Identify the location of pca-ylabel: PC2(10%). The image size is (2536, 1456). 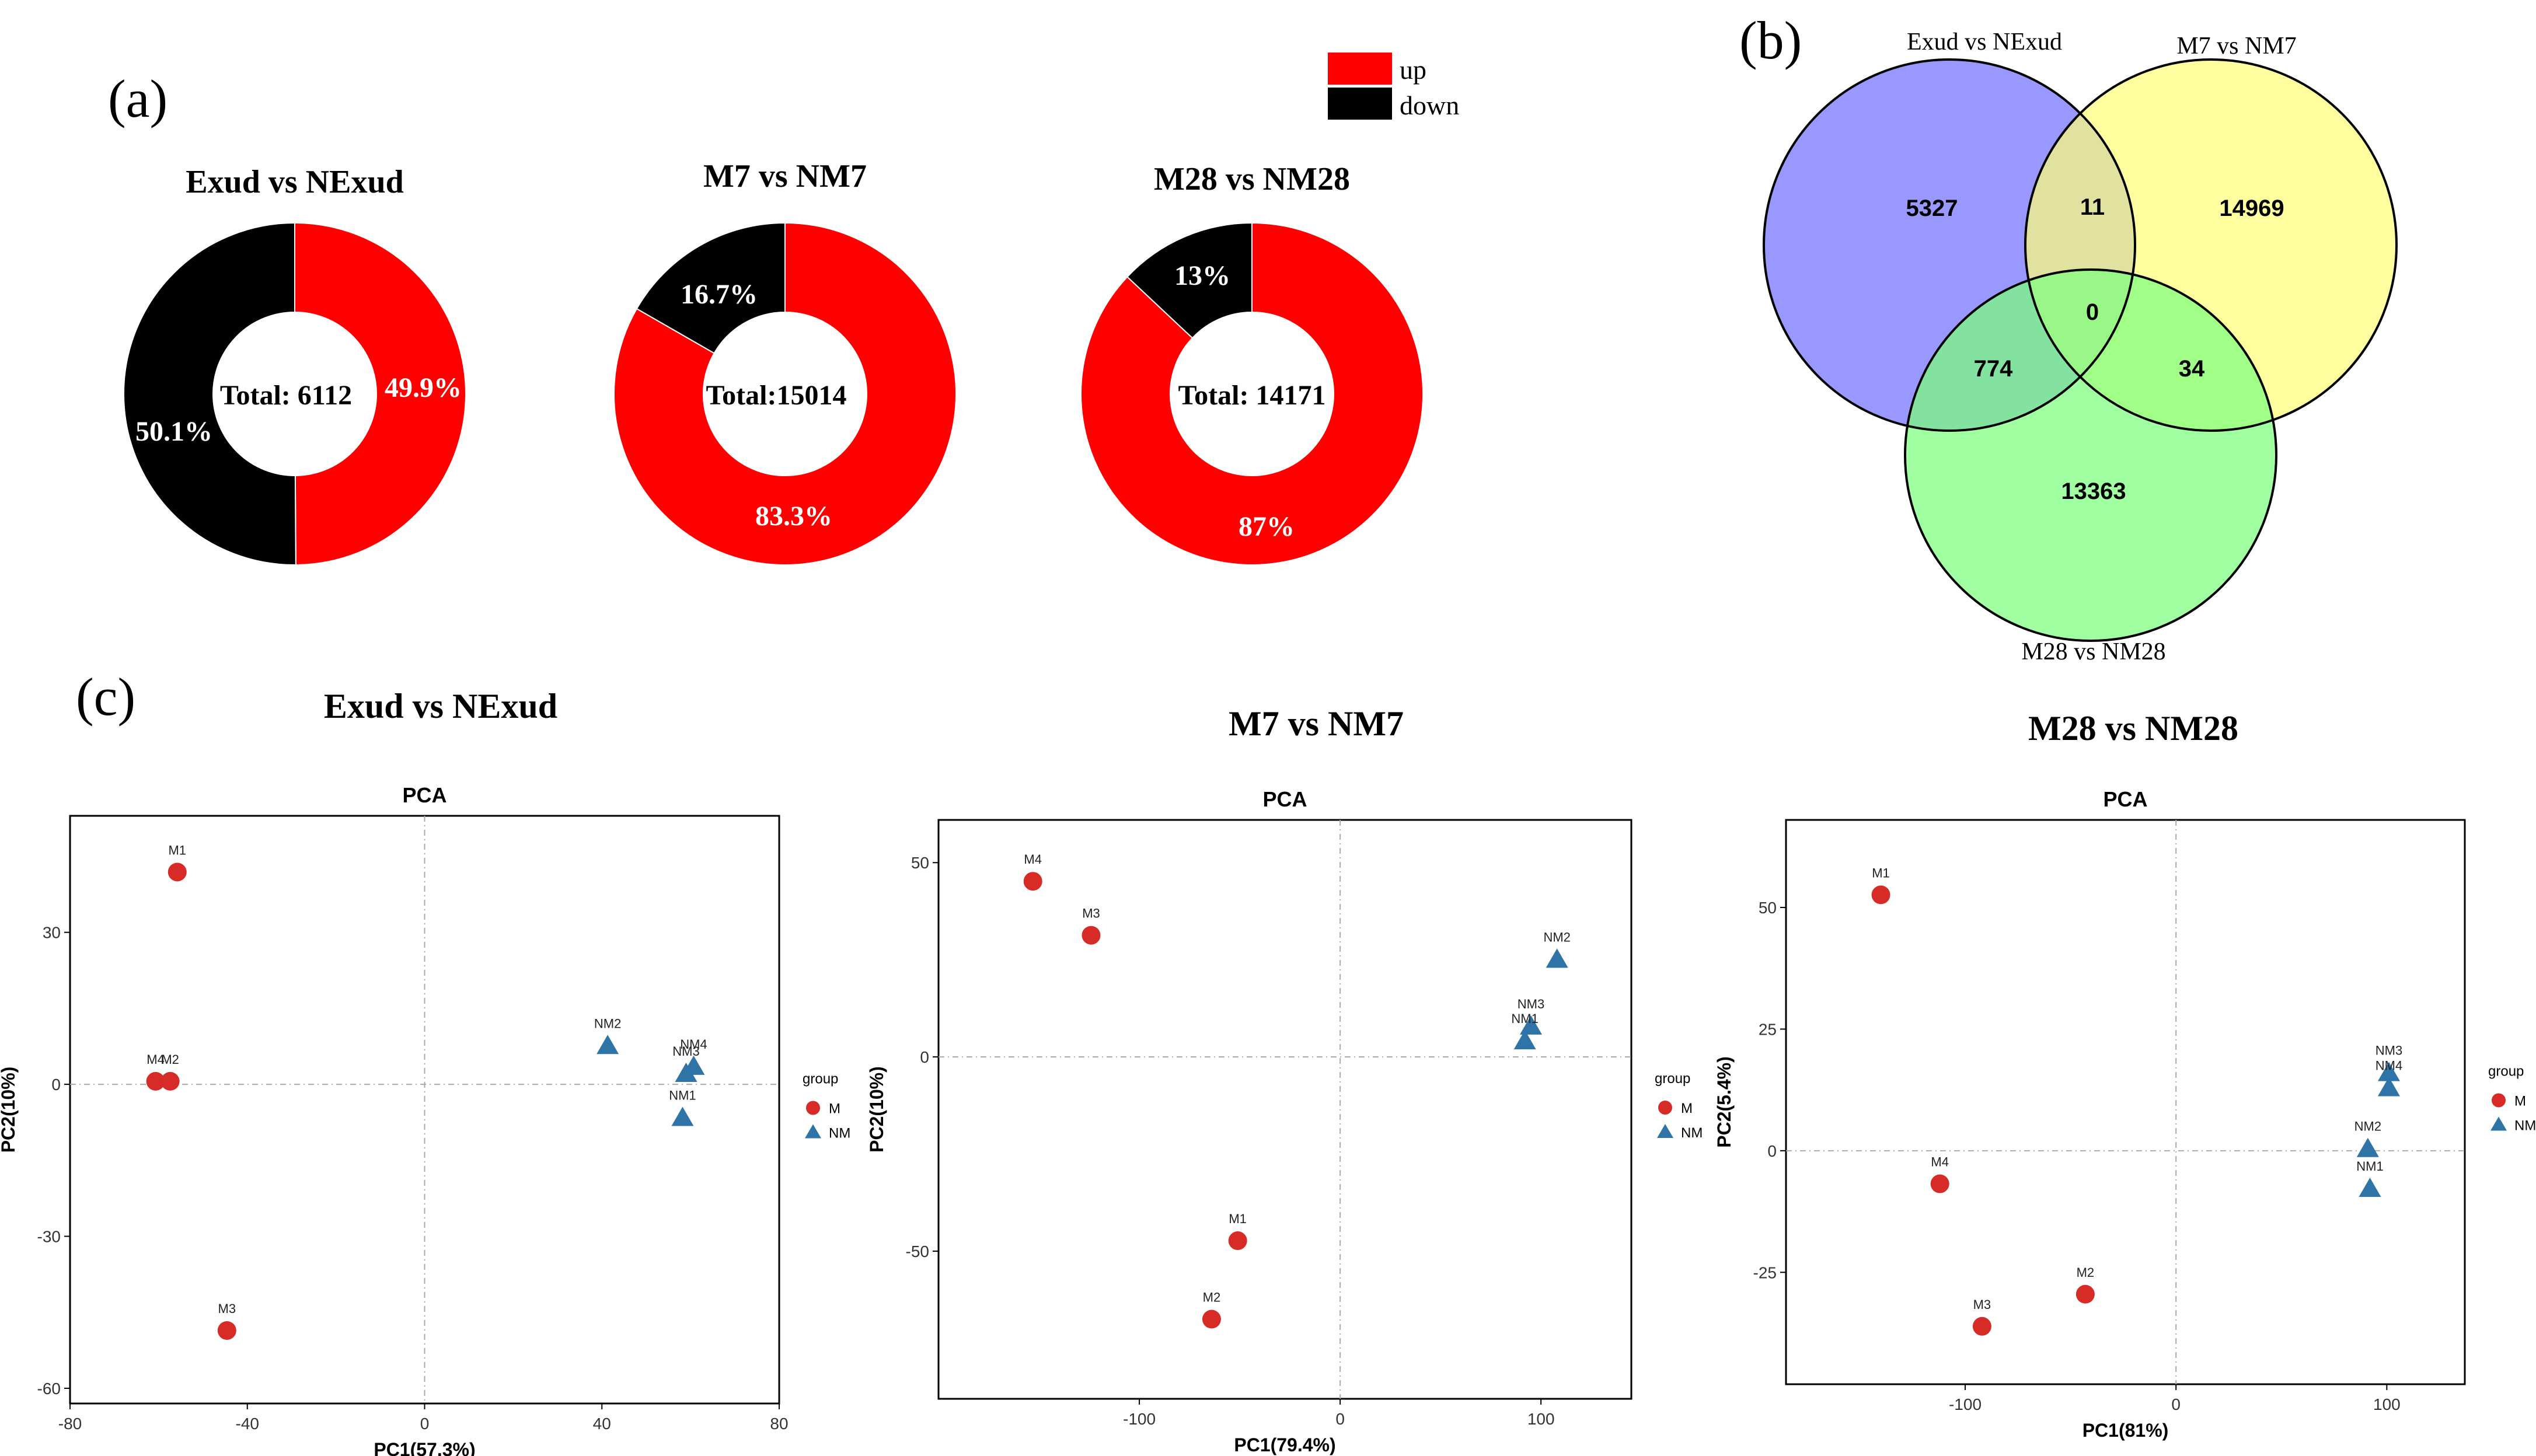
(9, 1110).